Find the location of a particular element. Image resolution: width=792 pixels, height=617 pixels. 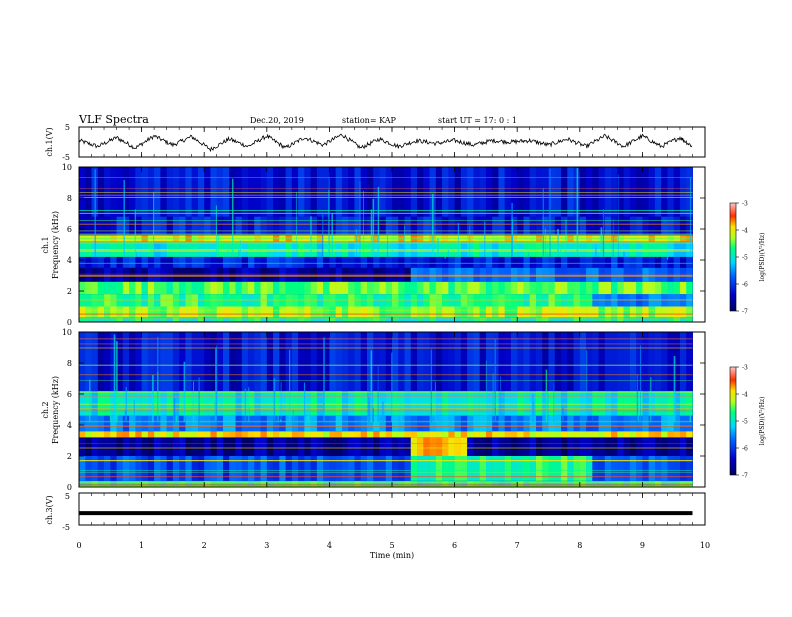

ch2-spectrogram-ylabel-channel: ch.2 is located at coordinates (45, 409).